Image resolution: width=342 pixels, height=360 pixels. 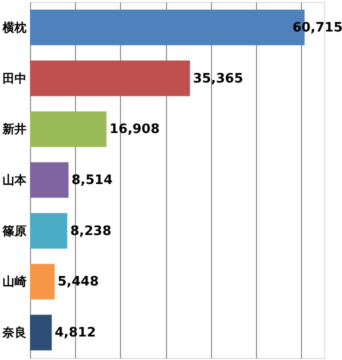 What do you see at coordinates (75, 333) in the screenshot?
I see `data-label: 4,812` at bounding box center [75, 333].